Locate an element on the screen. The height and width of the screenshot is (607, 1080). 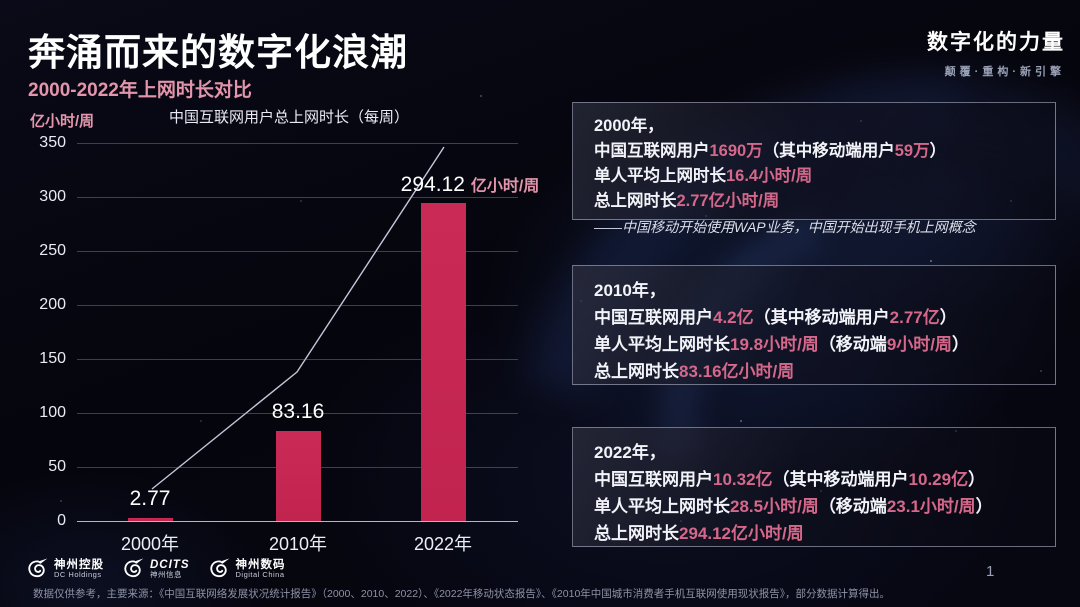
info-box-note: ——中国移动开始使用WAP业务，中国开始出现手机上网概念 is located at coordinates (785, 227).